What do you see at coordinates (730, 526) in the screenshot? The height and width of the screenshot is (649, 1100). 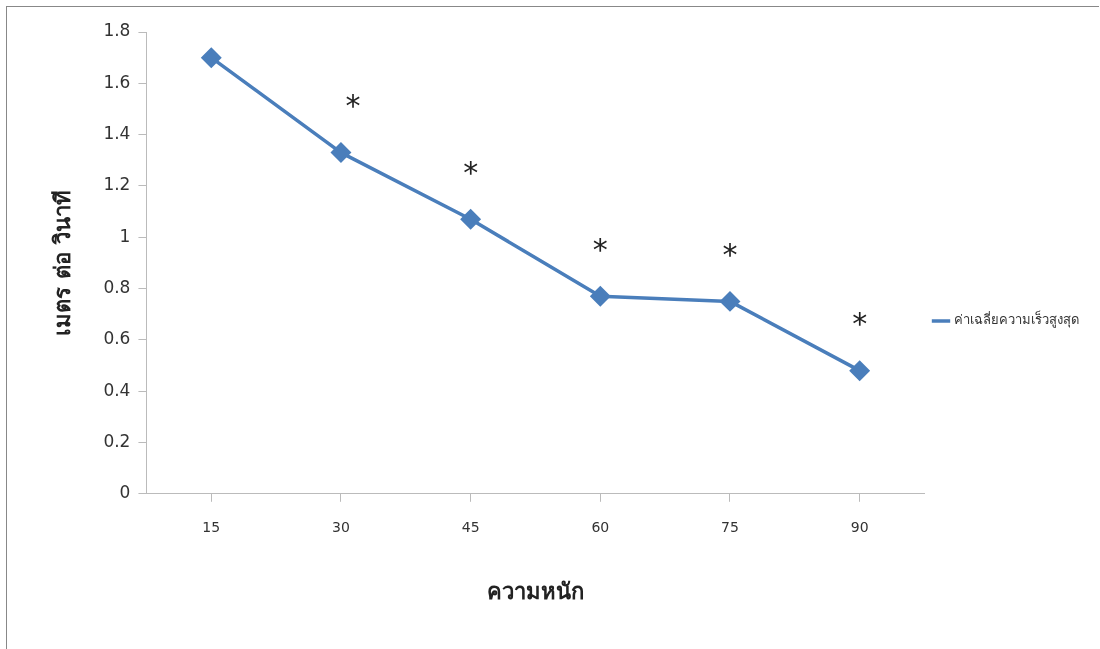 I see `x-tick-label: 75` at bounding box center [730, 526].